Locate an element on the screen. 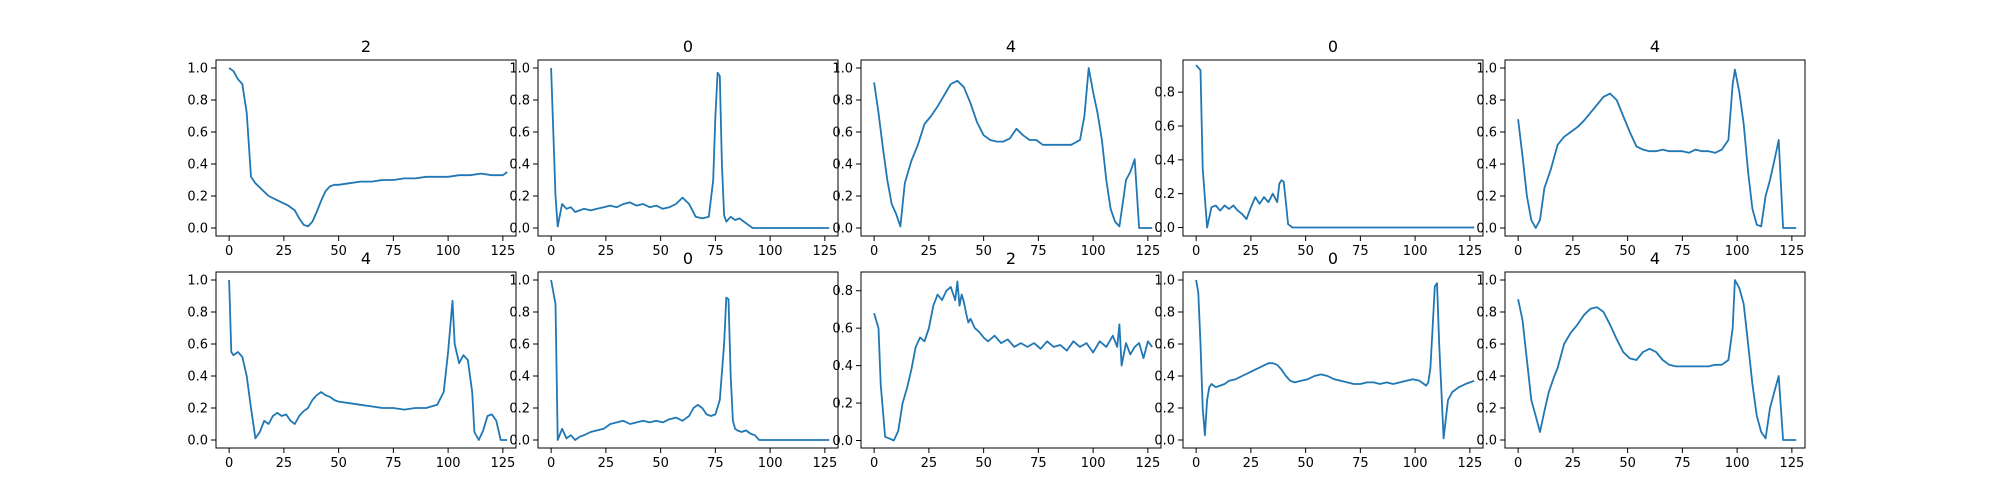 The height and width of the screenshot is (500, 2000). panel-7: 0 0 25 50 75 100 125 0.0 0.2 0.4 0.6 0.8 1.0 is located at coordinates (674, 360).